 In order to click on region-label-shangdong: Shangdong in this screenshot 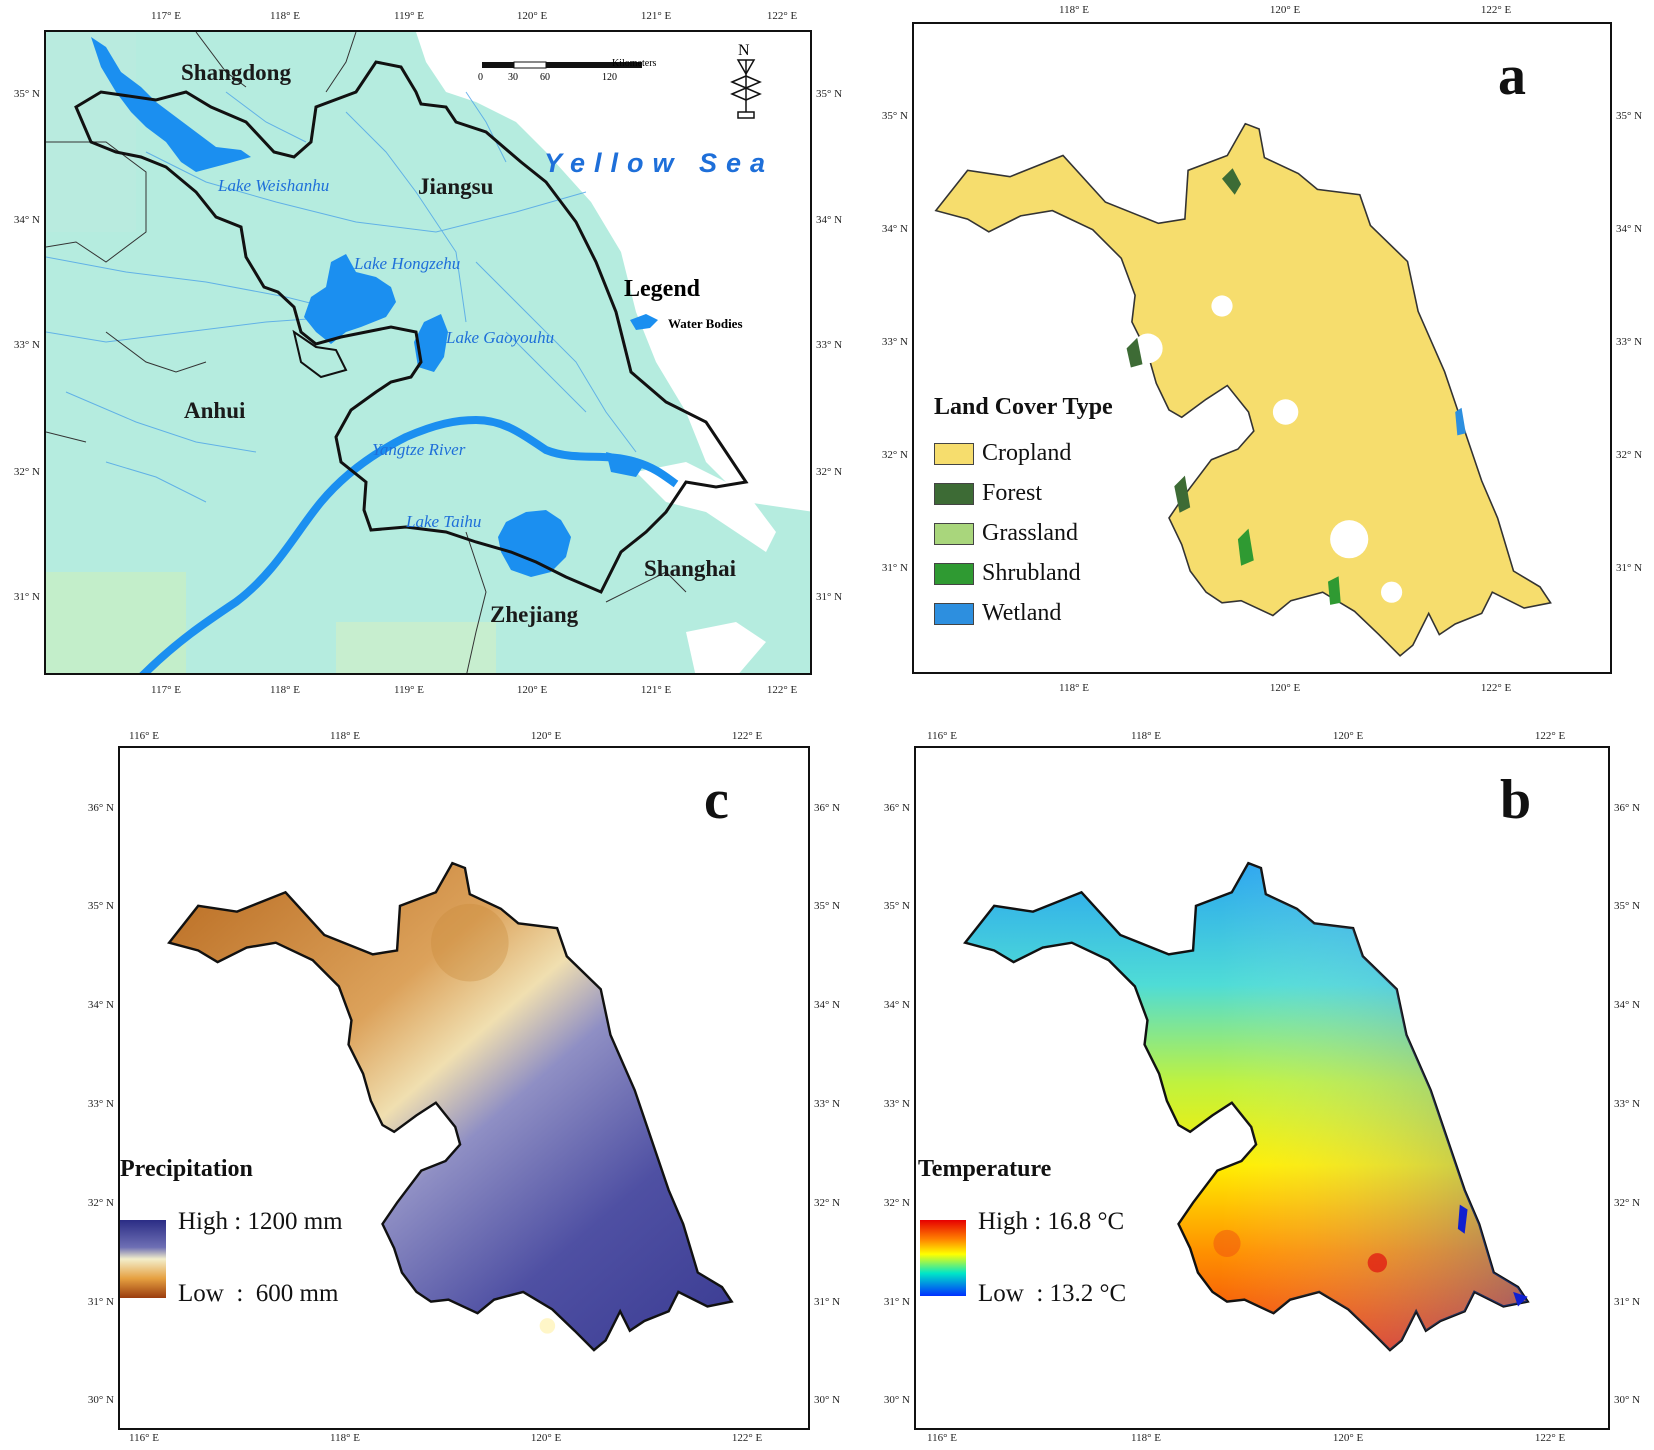, I will do `click(236, 72)`.